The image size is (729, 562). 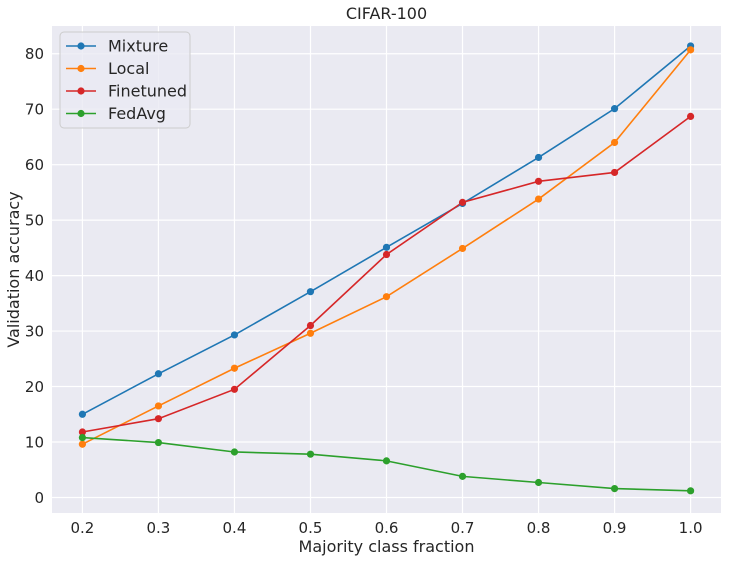 I want to click on y-tick-label: 60, so click(x=34, y=165).